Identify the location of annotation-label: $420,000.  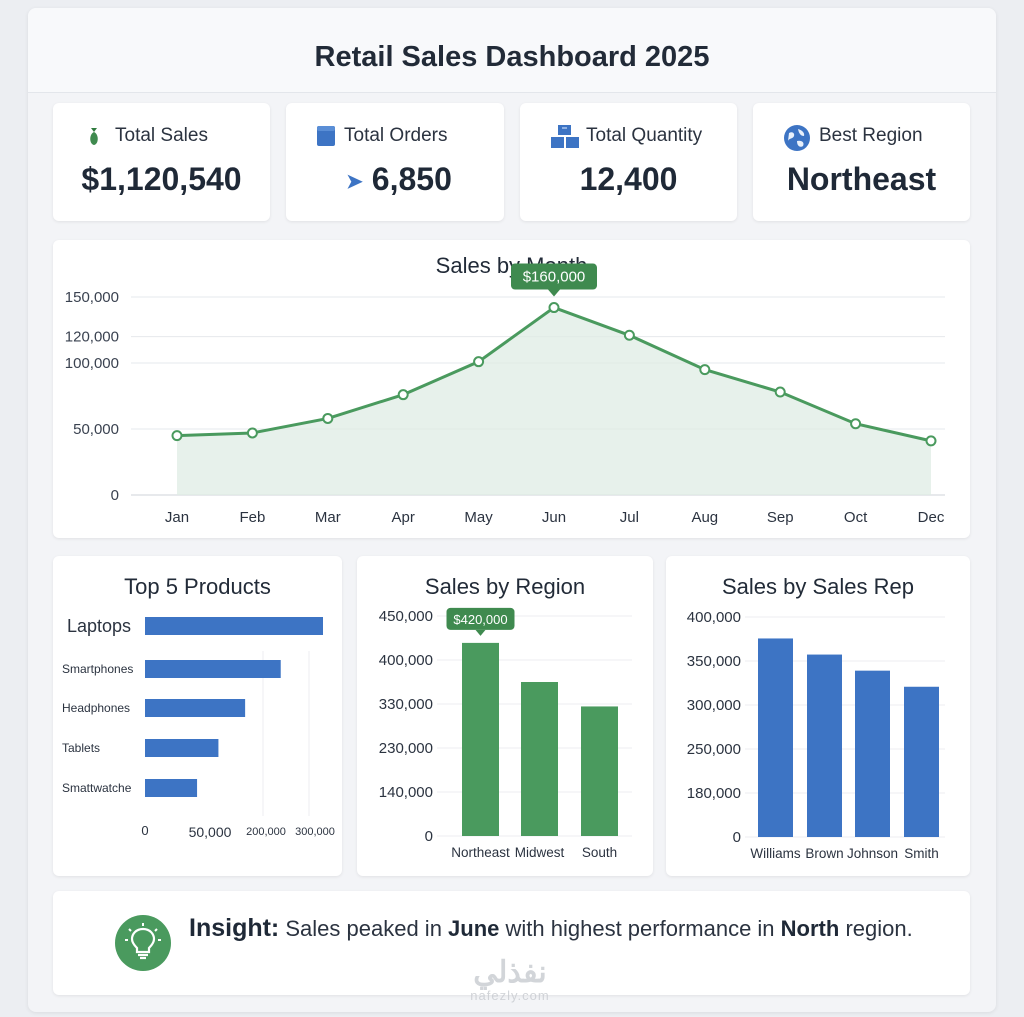
(480, 619).